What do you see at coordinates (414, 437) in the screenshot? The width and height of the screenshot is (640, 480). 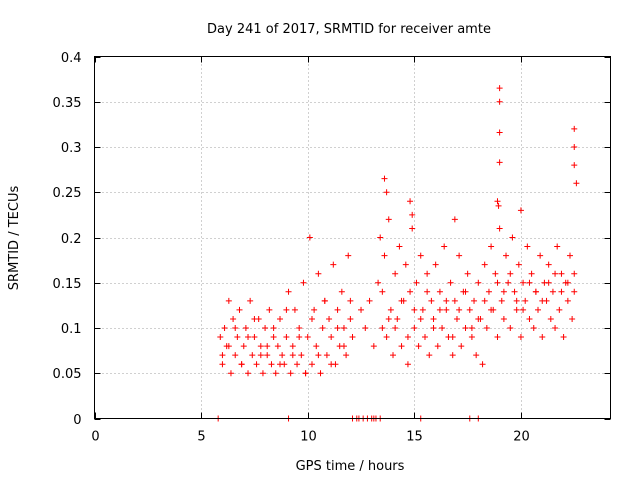 I see `x-tick-label: 15` at bounding box center [414, 437].